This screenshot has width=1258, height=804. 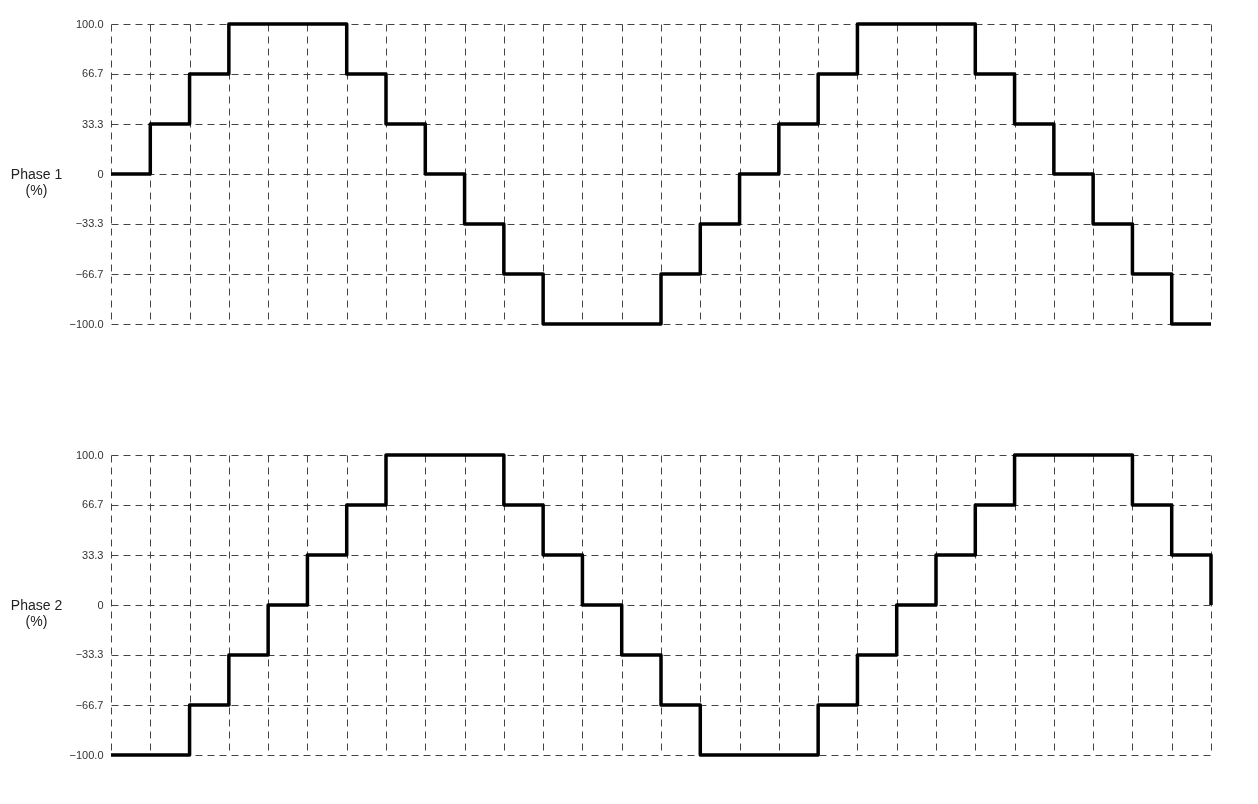 What do you see at coordinates (36, 612) in the screenshot?
I see `y-axis-title: Phase 2 (%)` at bounding box center [36, 612].